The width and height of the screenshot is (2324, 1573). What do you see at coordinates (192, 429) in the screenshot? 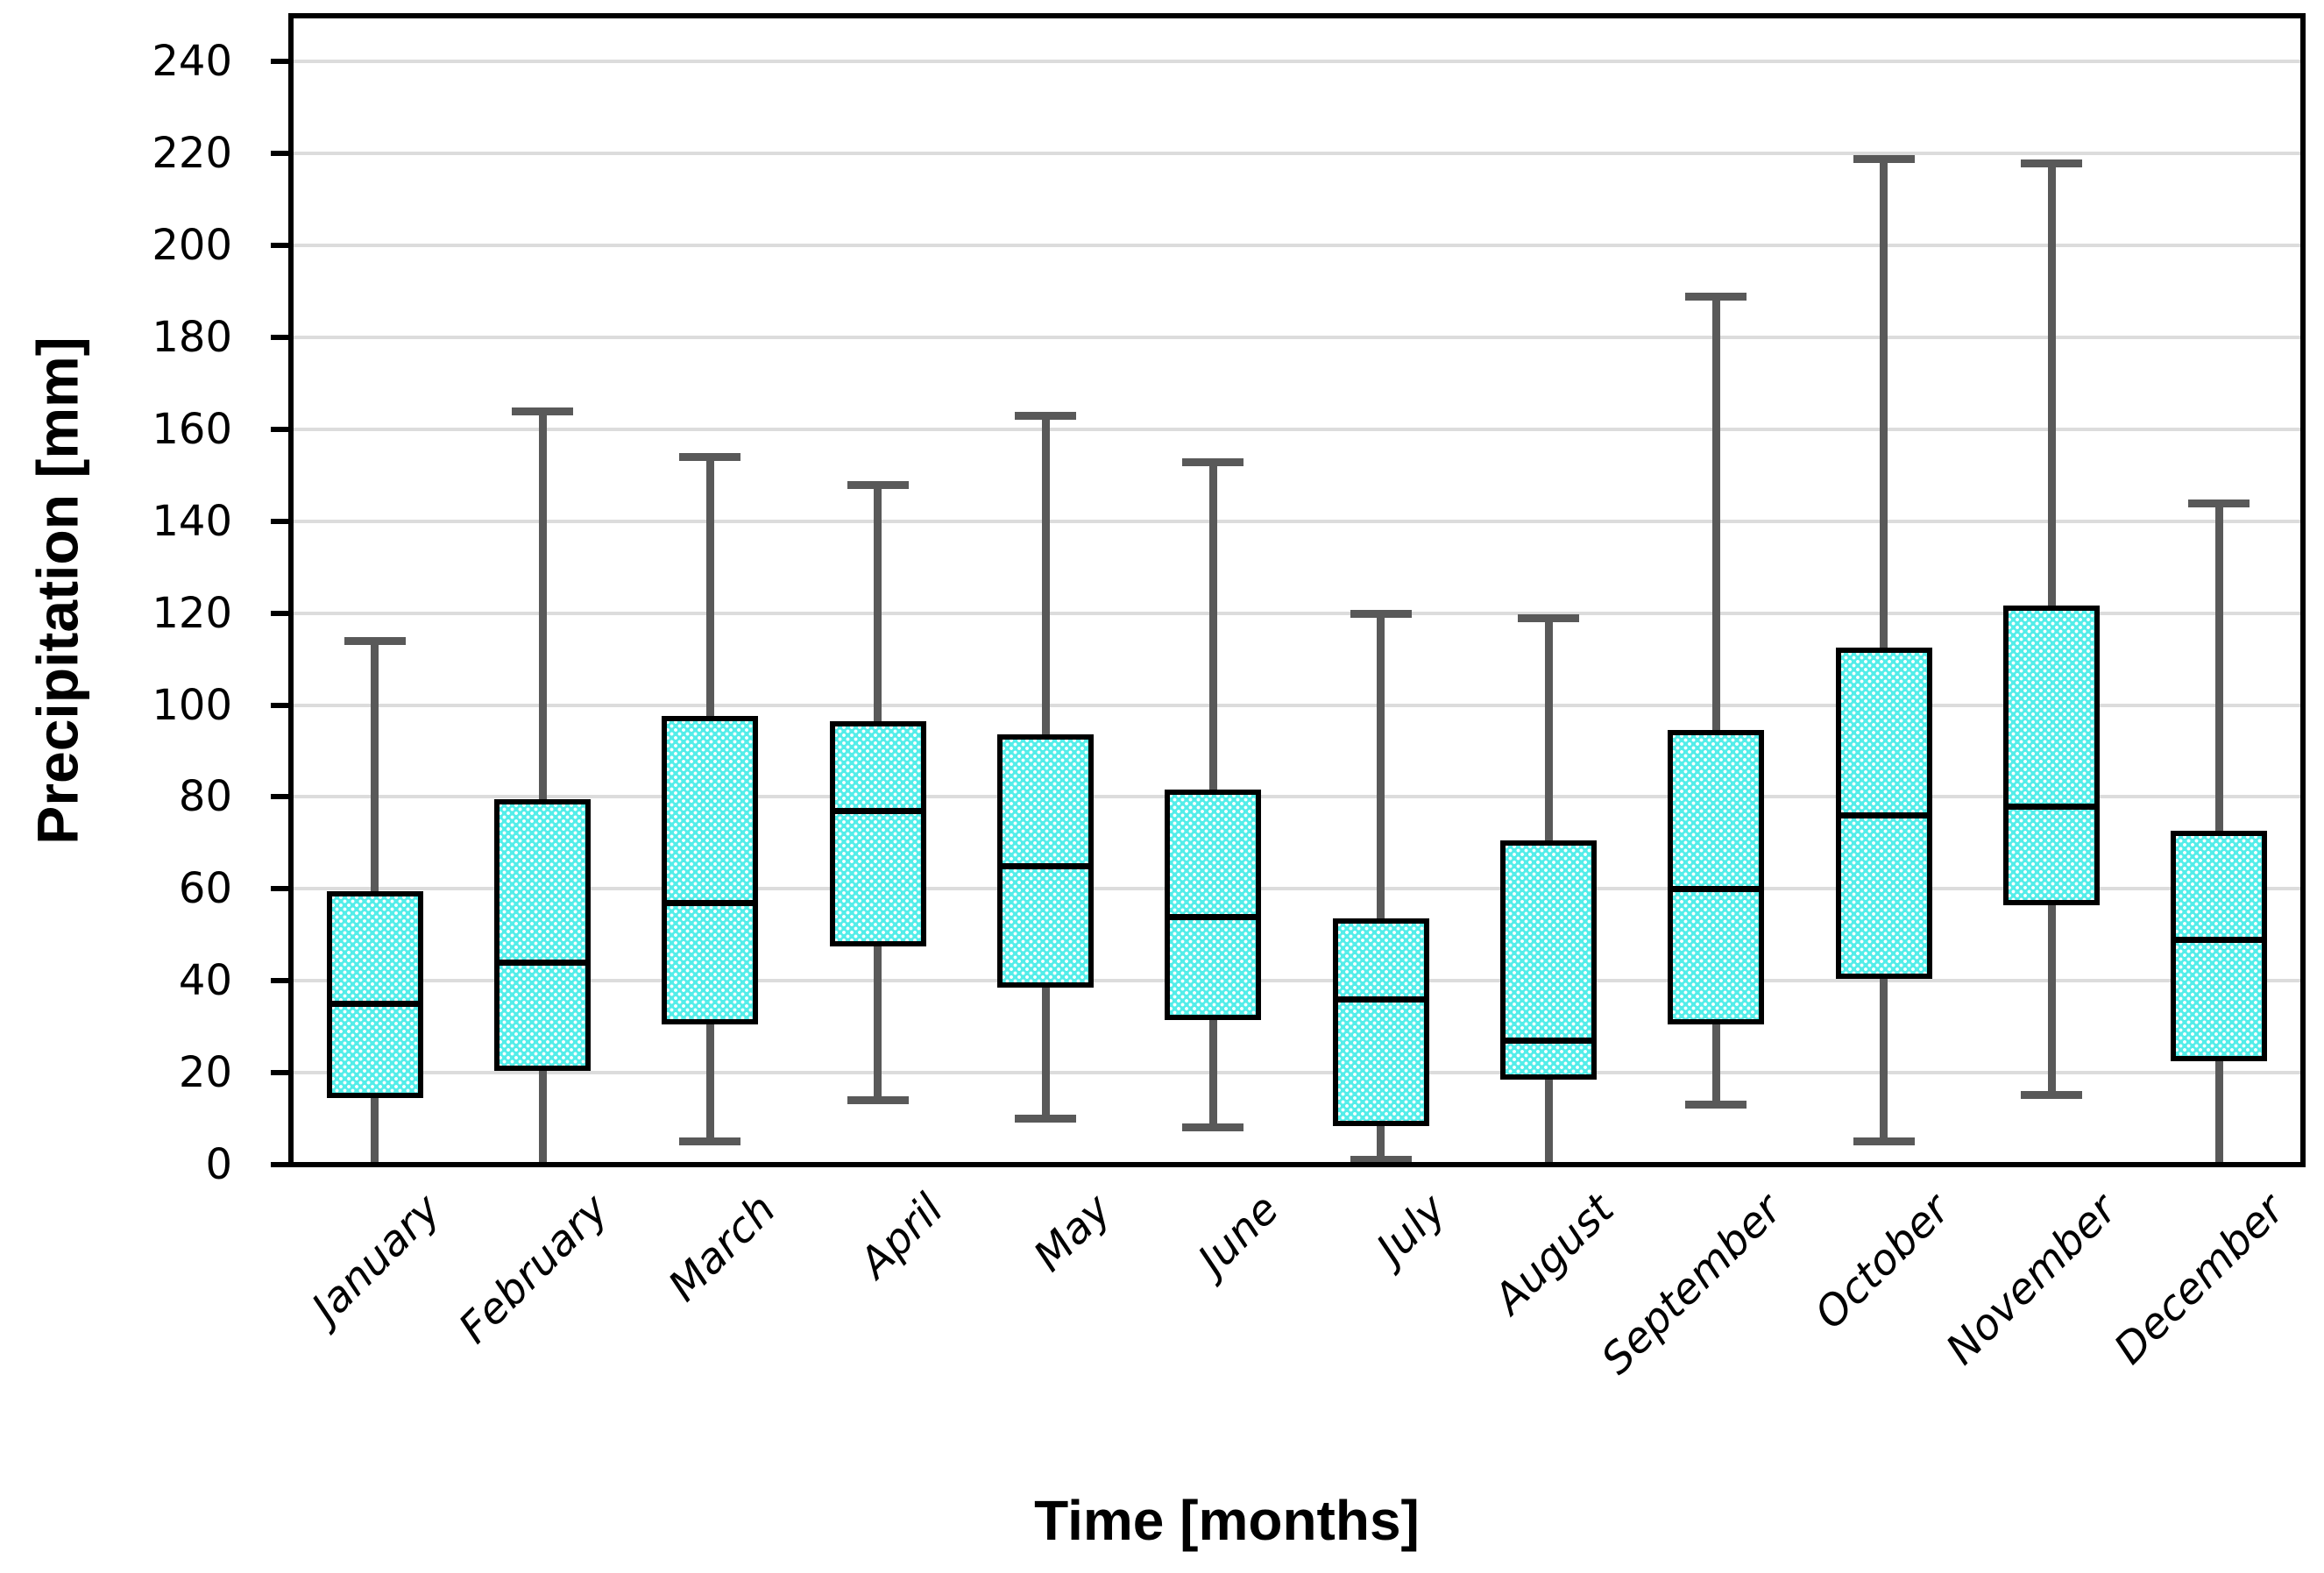
I see `y-tick-label-160: 160` at bounding box center [192, 429].